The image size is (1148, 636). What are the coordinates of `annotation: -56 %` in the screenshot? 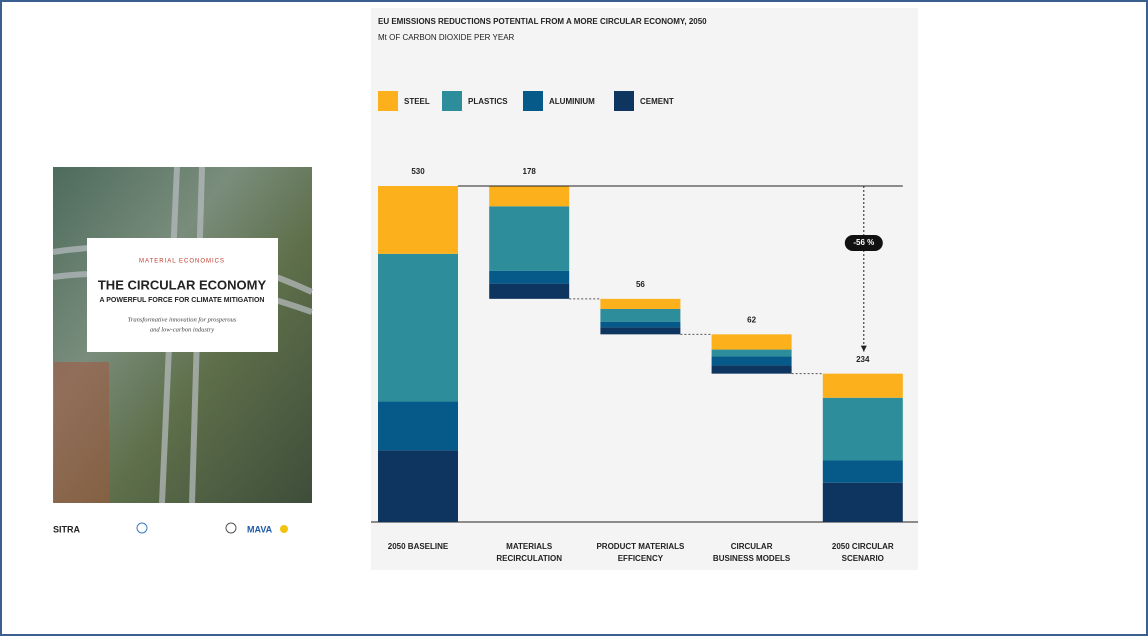 It's located at (863, 242).